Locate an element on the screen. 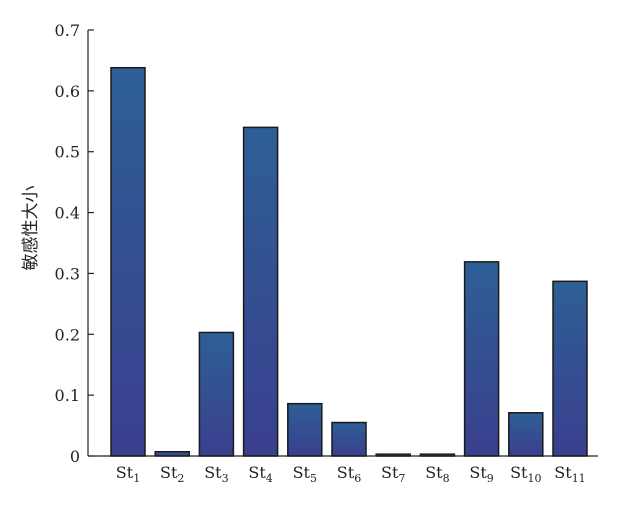 This screenshot has height=507, width=621. x-tick-label: St6 is located at coordinates (349, 474).